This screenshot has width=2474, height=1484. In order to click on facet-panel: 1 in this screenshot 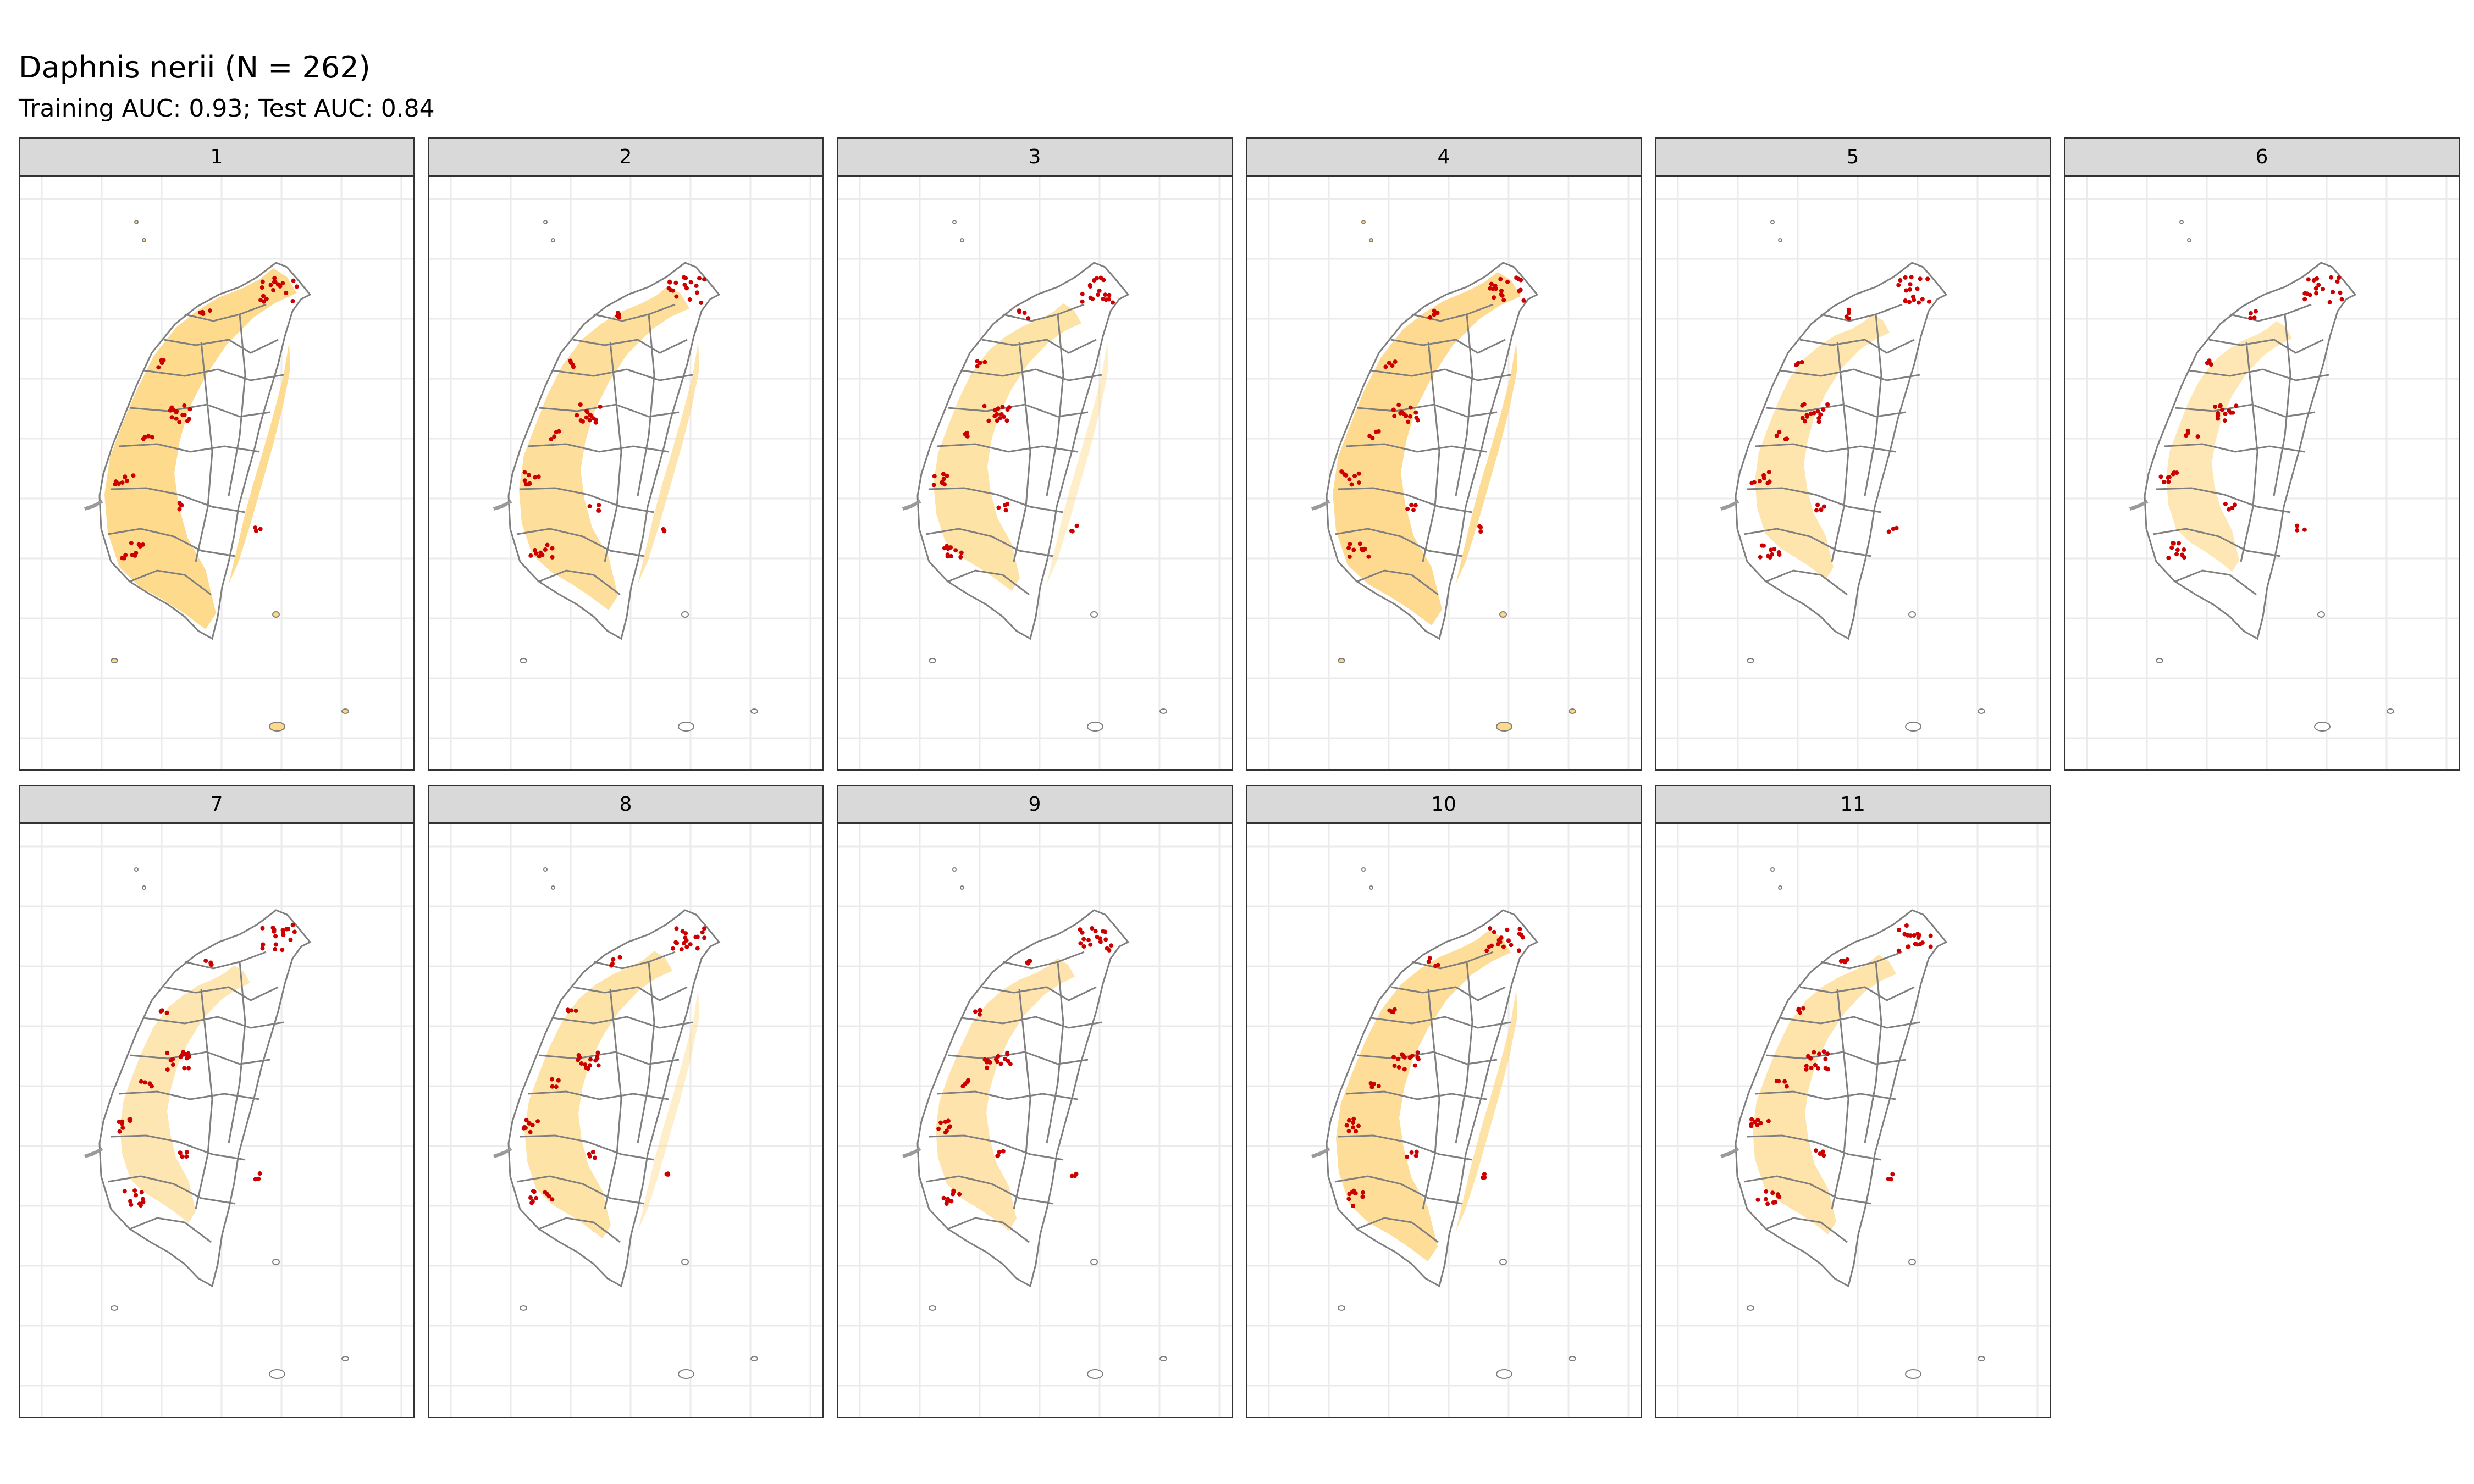, I will do `click(217, 454)`.